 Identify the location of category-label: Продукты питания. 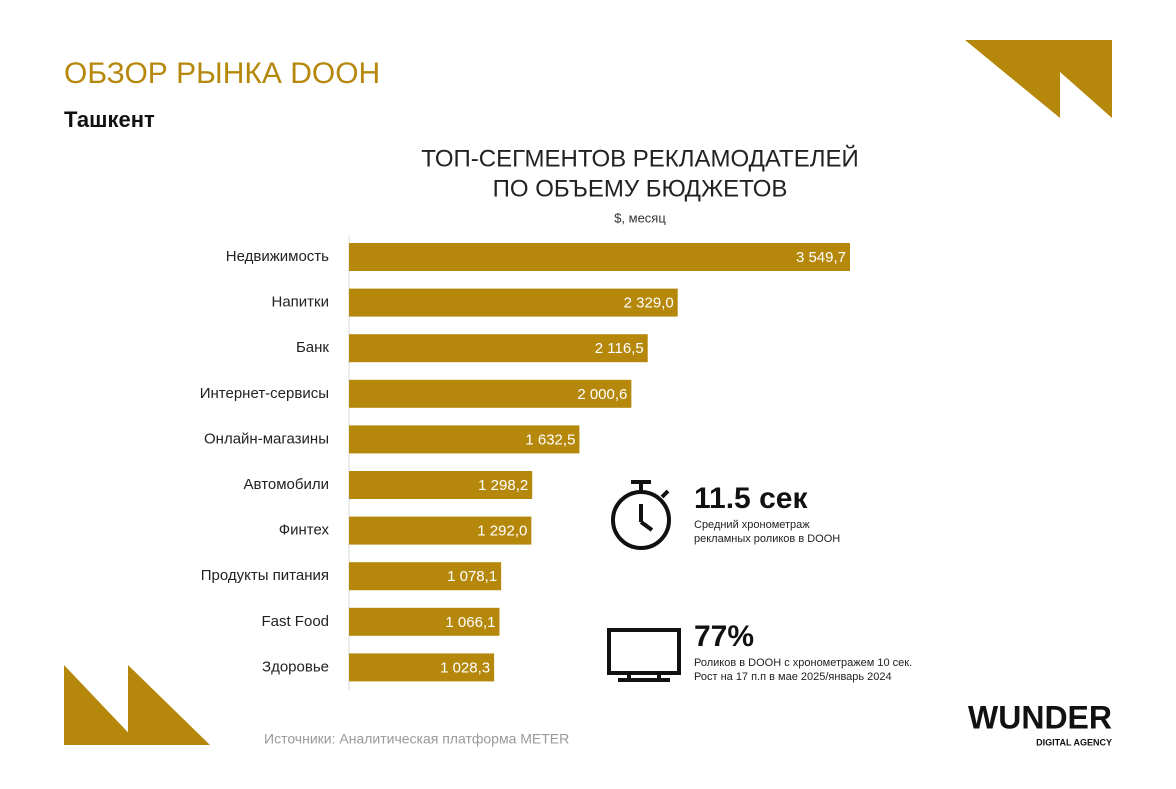
(265, 575).